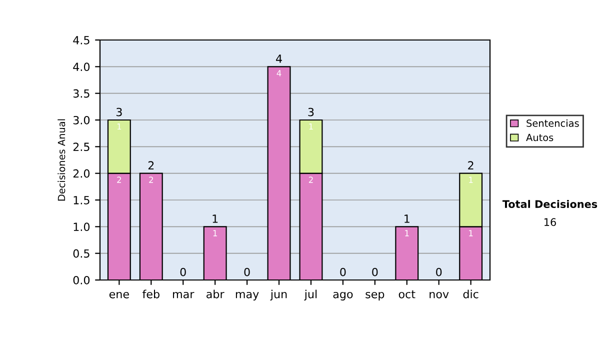  Describe the element at coordinates (278, 295) in the screenshot. I see `x-tick-label: jun` at that location.